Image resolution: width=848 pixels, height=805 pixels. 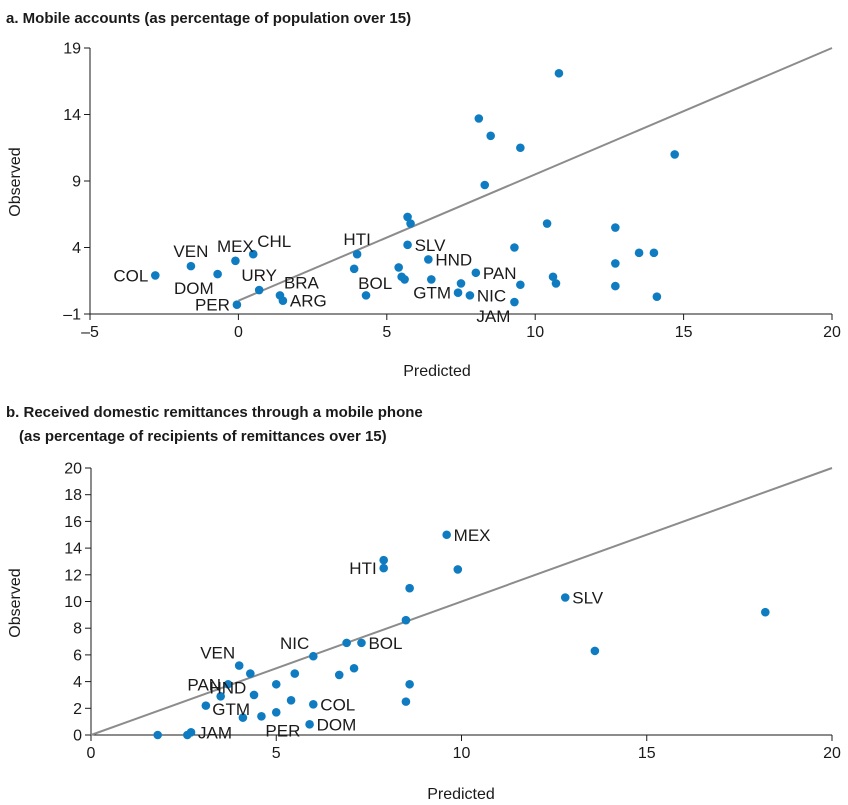 I want to click on point-label: PAN, so click(x=500, y=273).